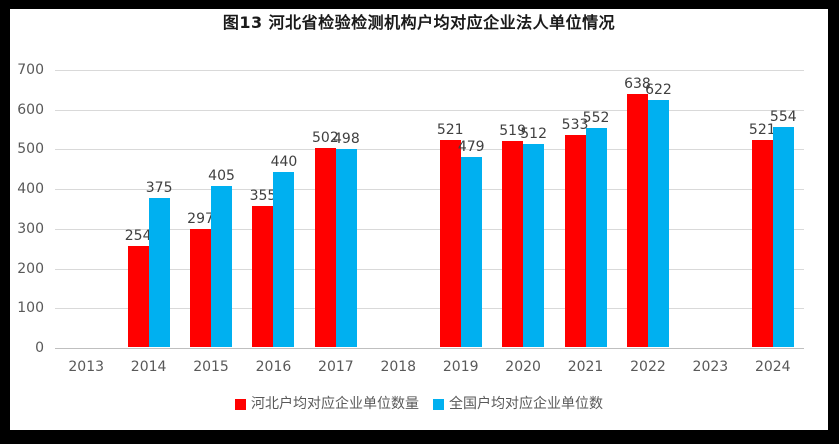 The width and height of the screenshot is (839, 444). What do you see at coordinates (419, 22) in the screenshot?
I see `chart-title: 图13 河北省检验检测机构户均对应企业法人单位情况` at bounding box center [419, 22].